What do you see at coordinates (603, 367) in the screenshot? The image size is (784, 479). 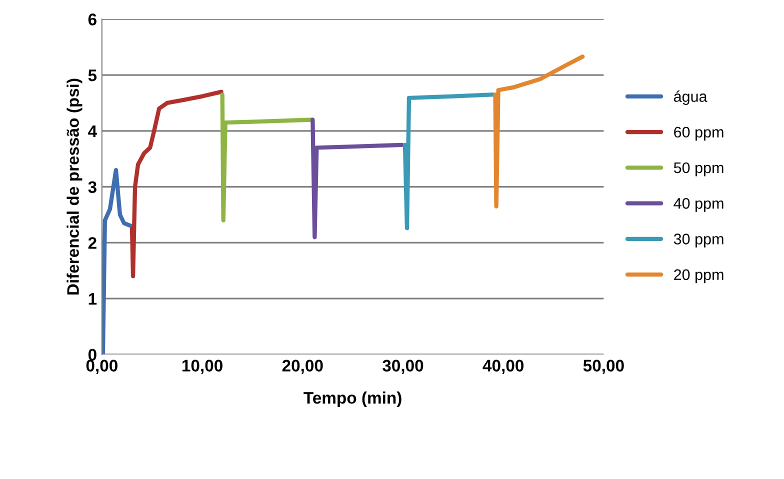 I see `x-tick-label: 50,00` at bounding box center [603, 367].